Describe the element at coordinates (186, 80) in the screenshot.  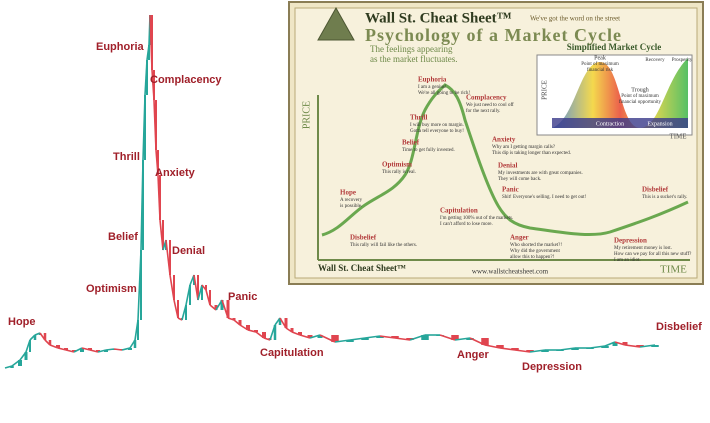
I see `phase-label: Complacency` at that location.